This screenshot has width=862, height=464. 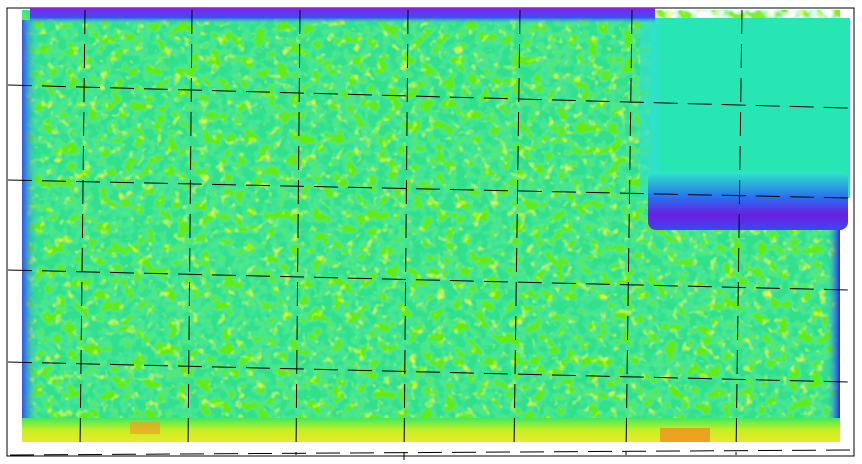 What do you see at coordinates (748, 201) in the screenshot?
I see `purple-band` at bounding box center [748, 201].